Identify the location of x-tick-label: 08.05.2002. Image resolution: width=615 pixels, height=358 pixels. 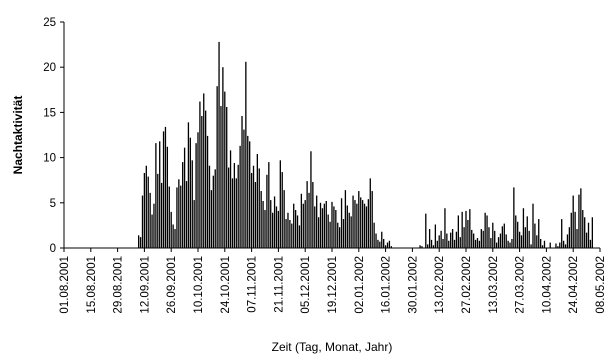
(601, 285).